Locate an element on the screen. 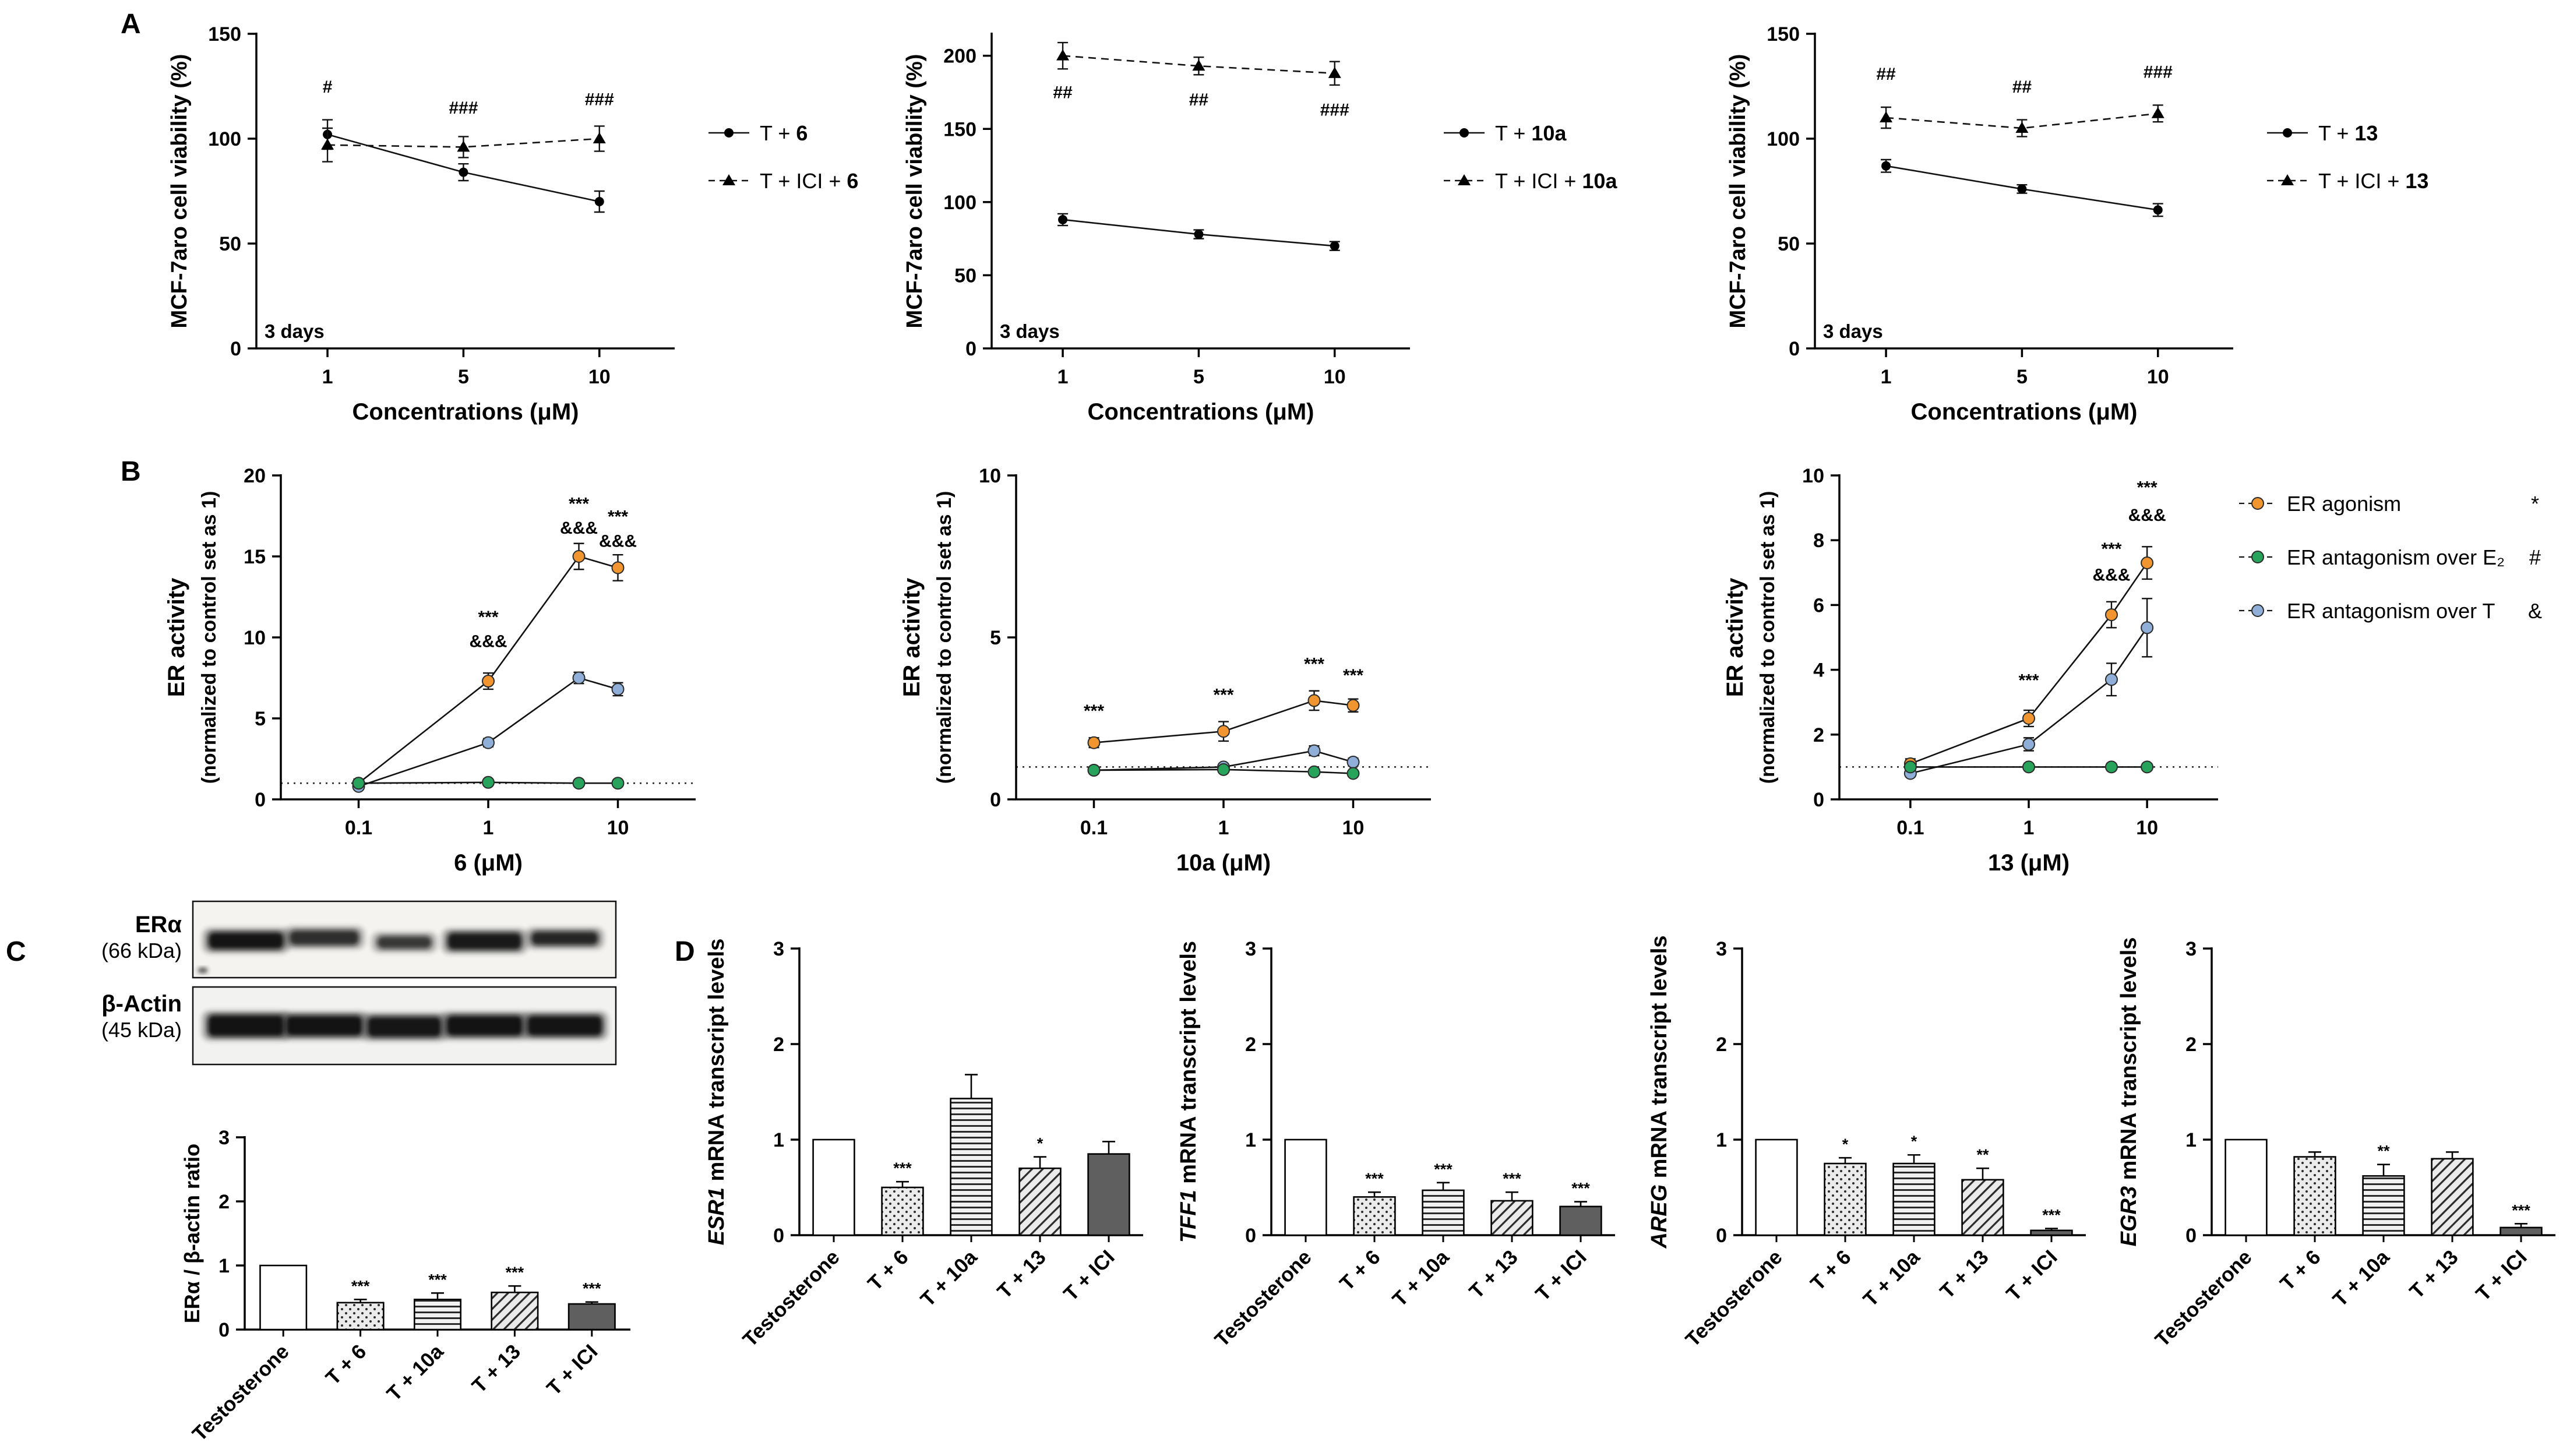  svg-text: 100 is located at coordinates (224, 139).